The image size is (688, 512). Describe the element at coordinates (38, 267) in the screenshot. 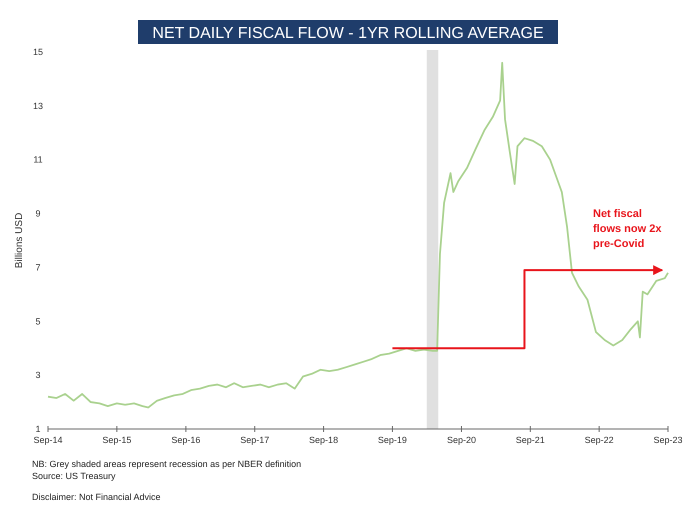

I see `y-tick-label: 7` at that location.